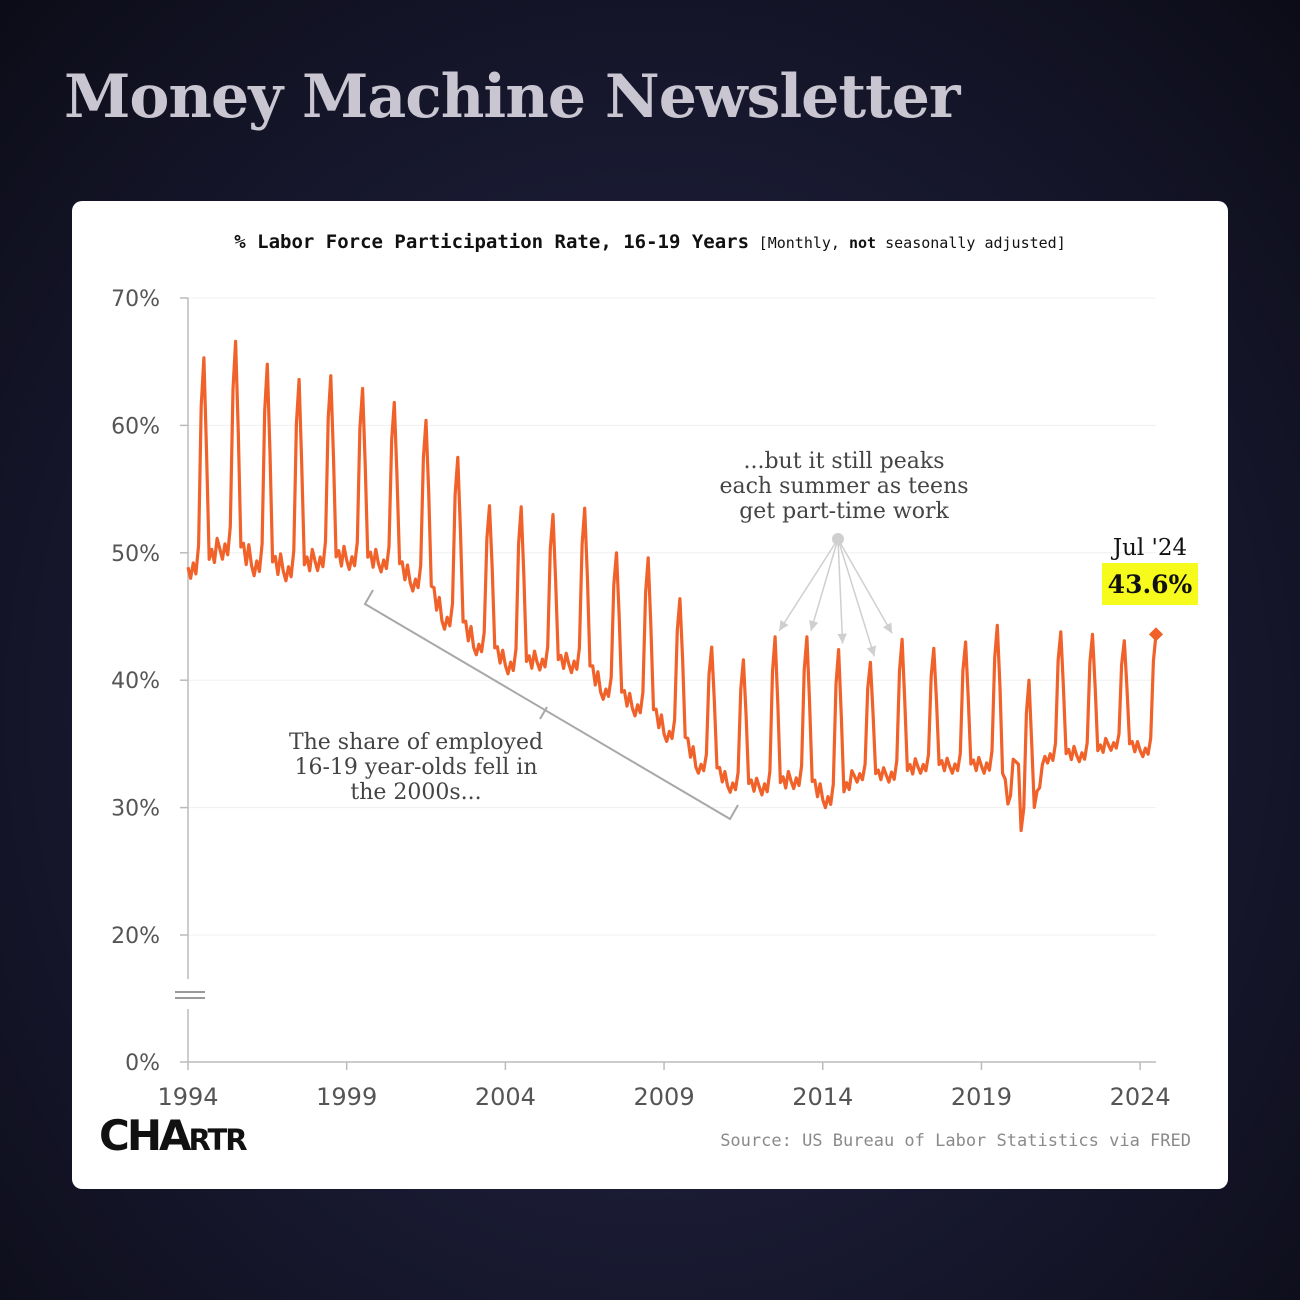 The image size is (1300, 1300). I want to click on x-tick-label: 2009, so click(664, 1097).